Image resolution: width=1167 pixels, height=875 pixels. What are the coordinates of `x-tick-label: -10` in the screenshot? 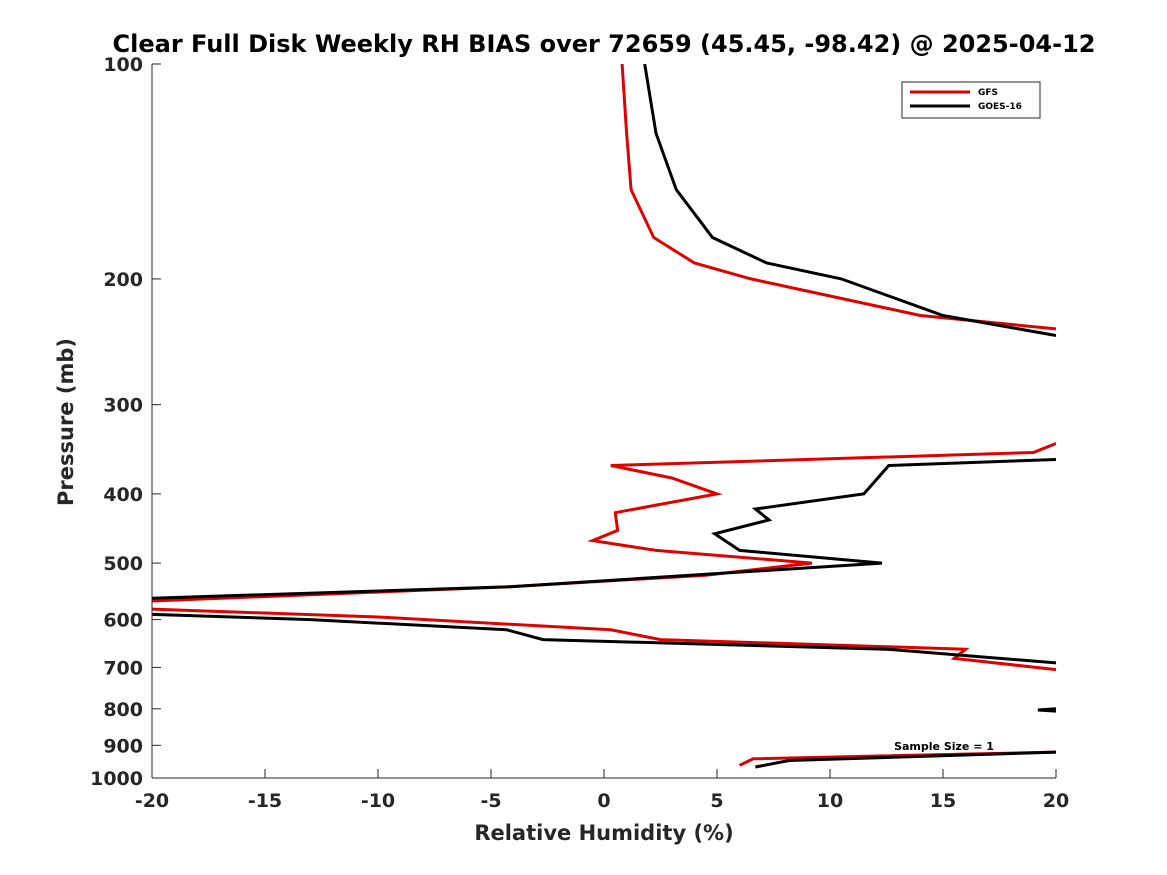 It's located at (378, 801).